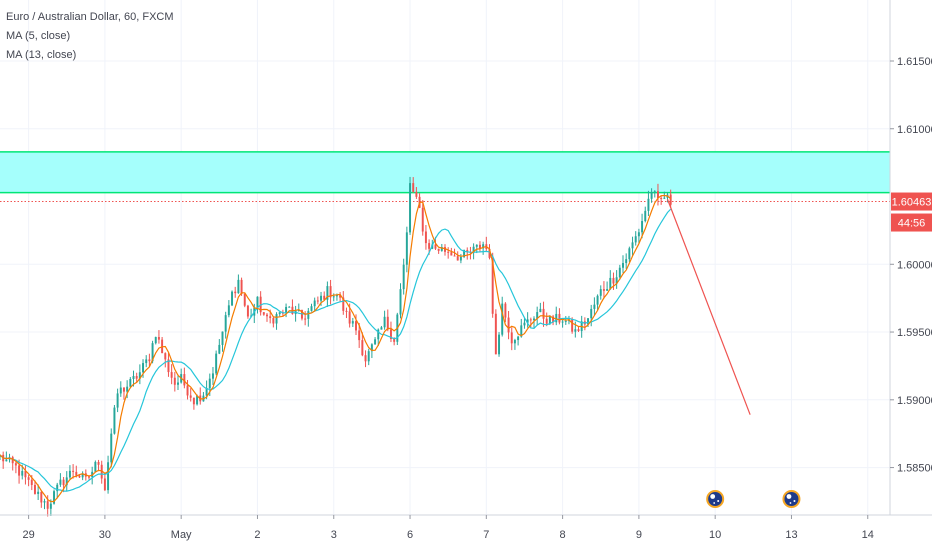  Describe the element at coordinates (639, 535) in the screenshot. I see `x-tick-label: 9` at that location.